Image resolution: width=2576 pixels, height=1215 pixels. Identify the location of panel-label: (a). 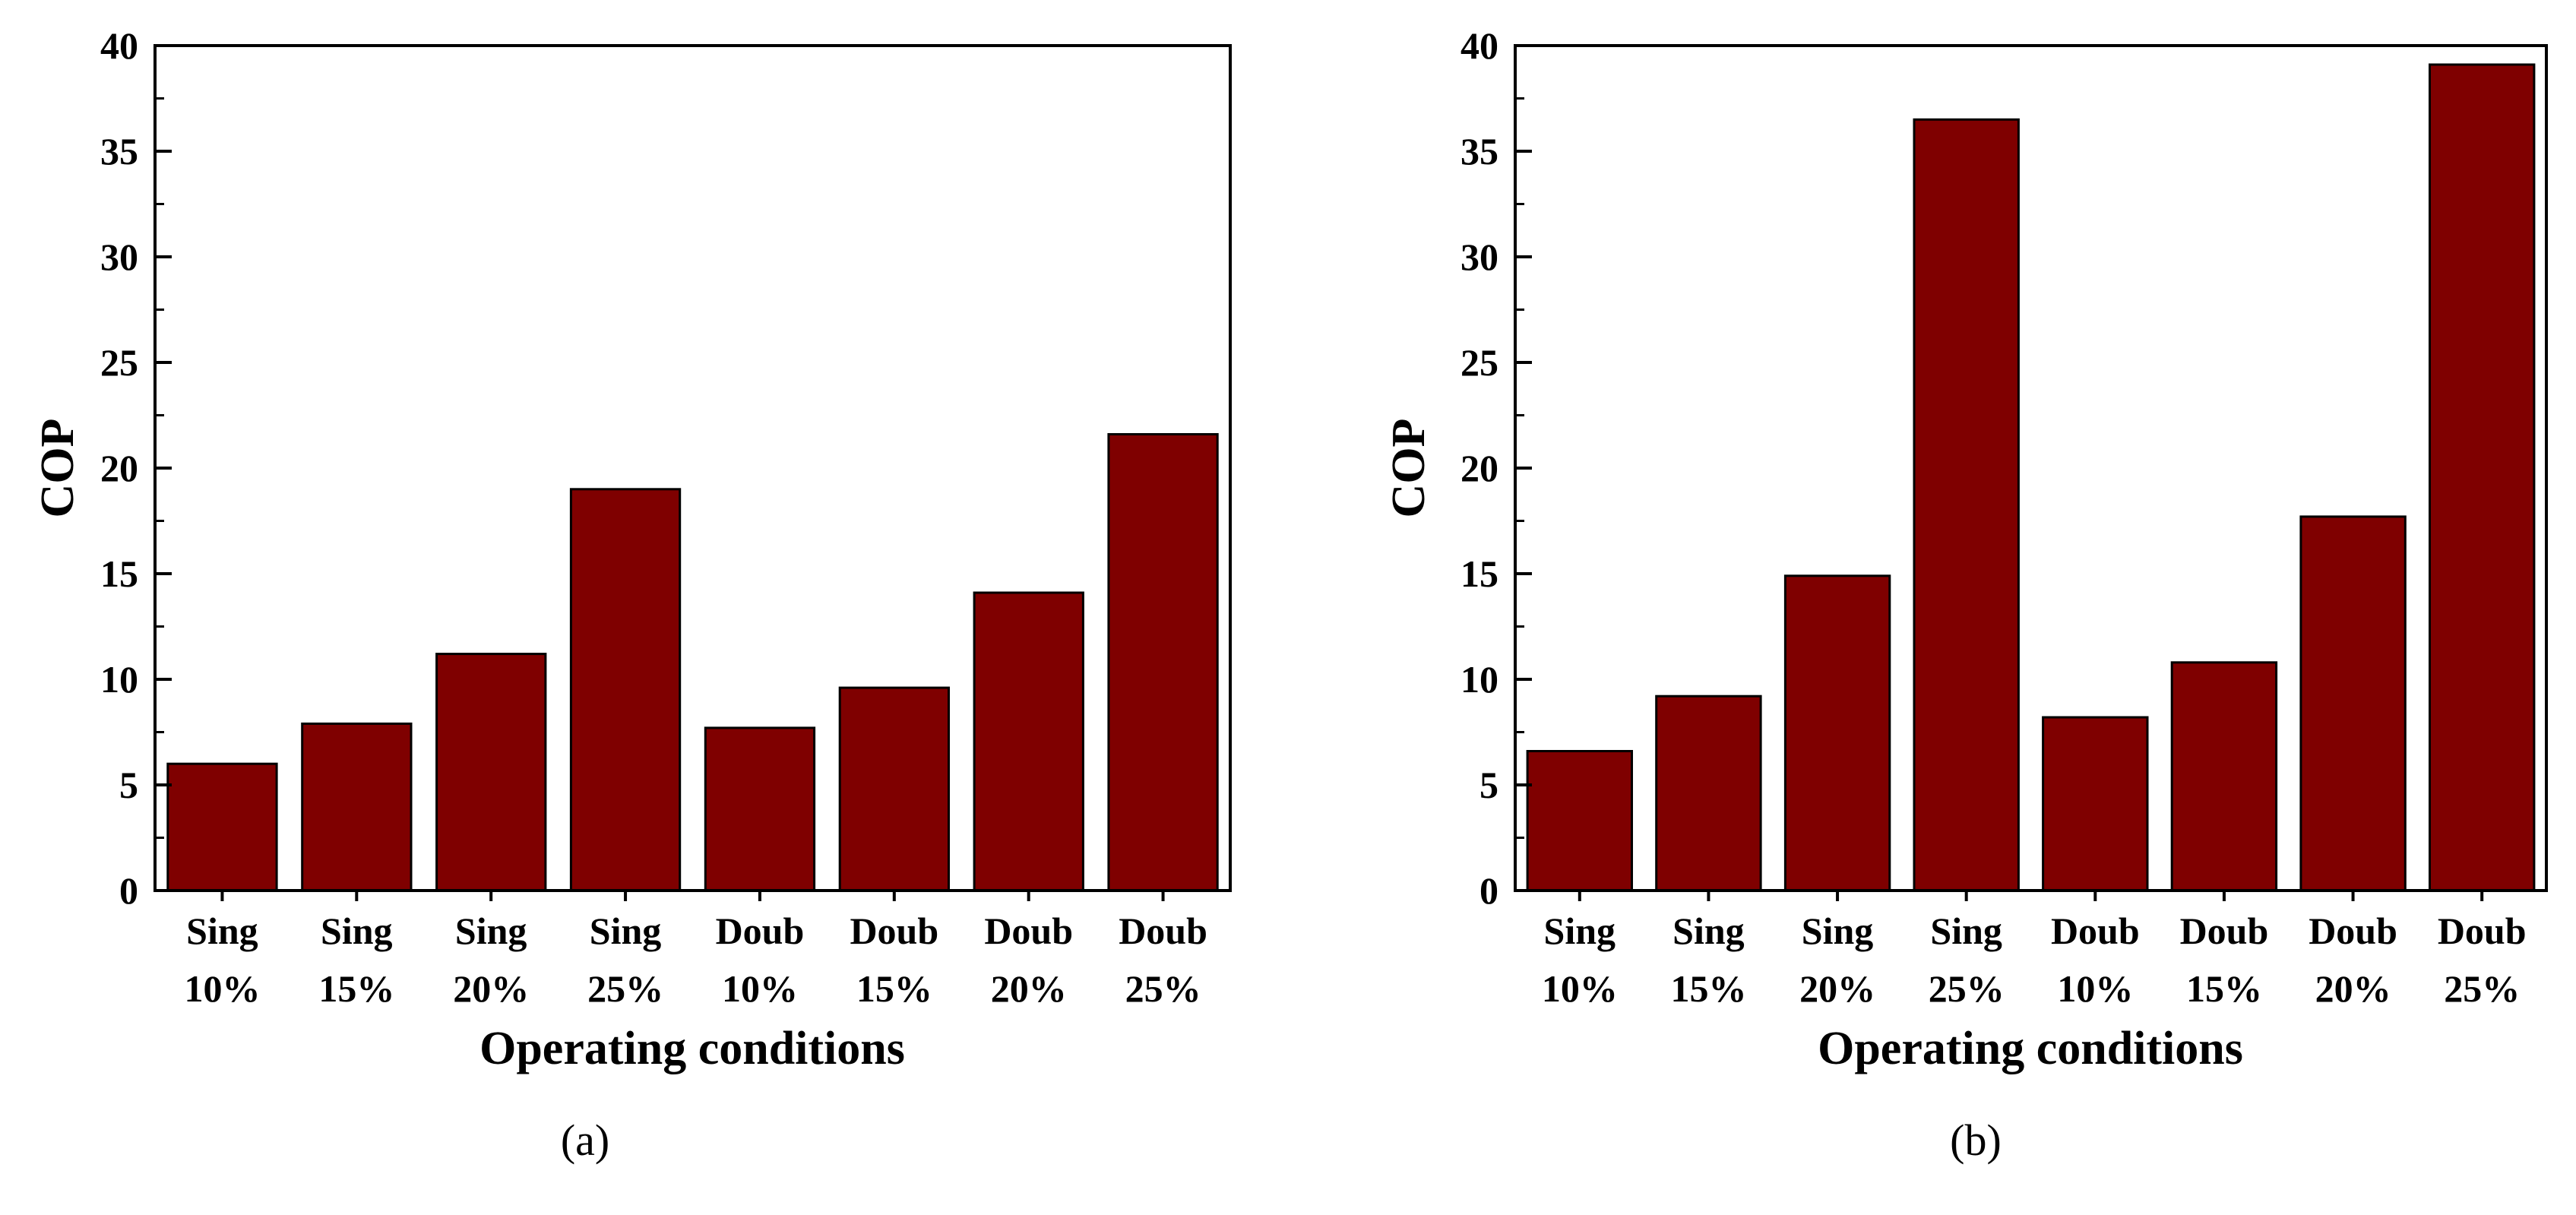
(585, 1140).